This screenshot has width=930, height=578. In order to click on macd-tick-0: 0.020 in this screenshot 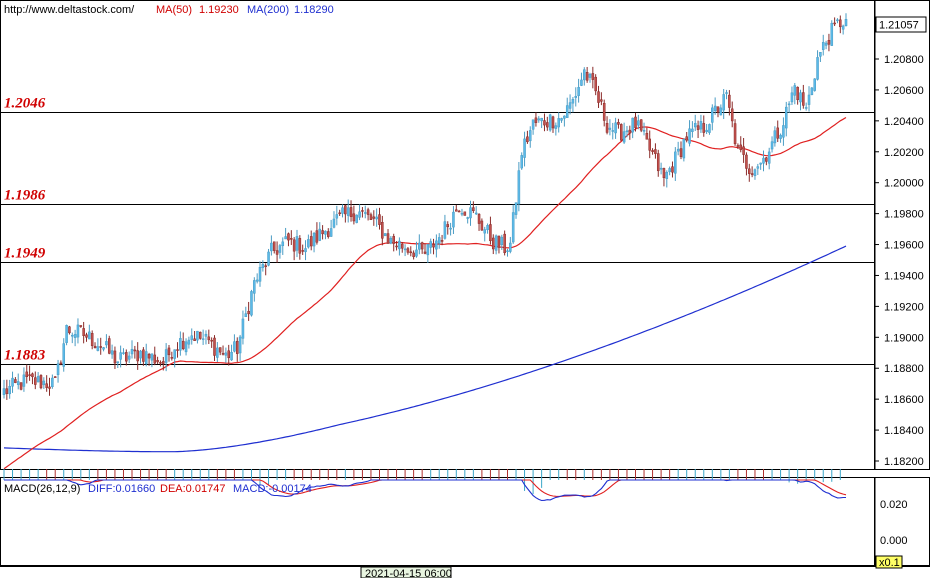, I will do `click(894, 505)`.